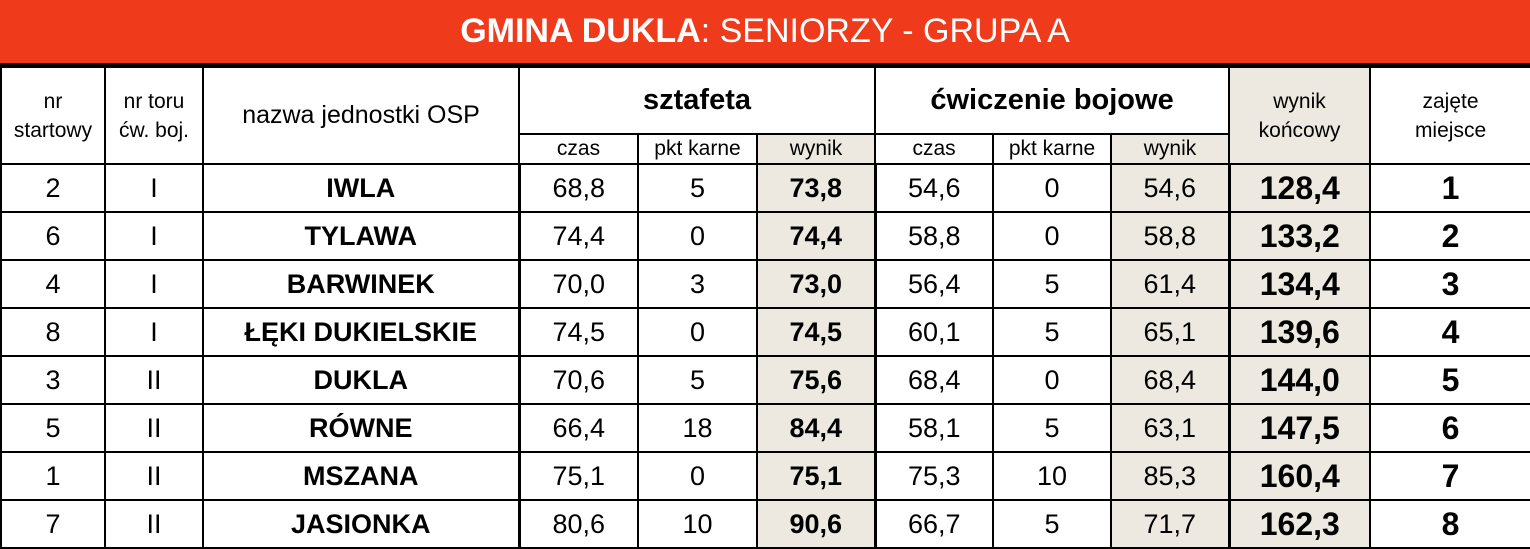 The image size is (1530, 549). Describe the element at coordinates (934, 476) in the screenshot. I see `cell-bw-czas: 75,3` at that location.